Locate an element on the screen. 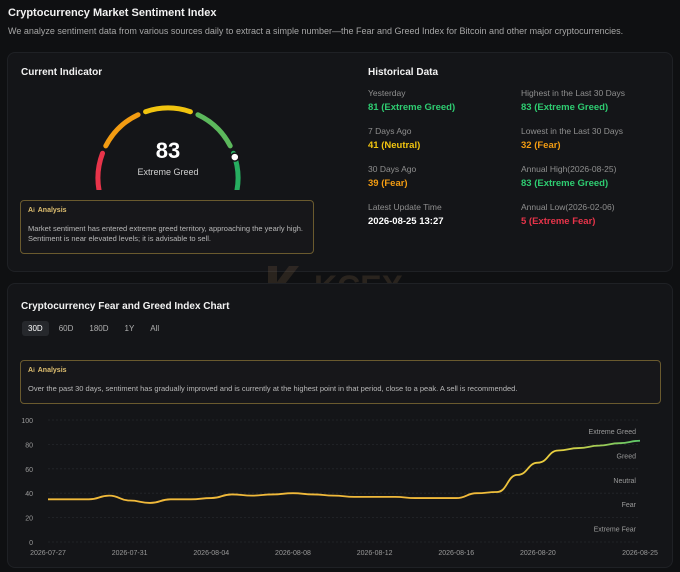 The image size is (680, 572). x-tick-label: 2026-08-16 is located at coordinates (456, 553).